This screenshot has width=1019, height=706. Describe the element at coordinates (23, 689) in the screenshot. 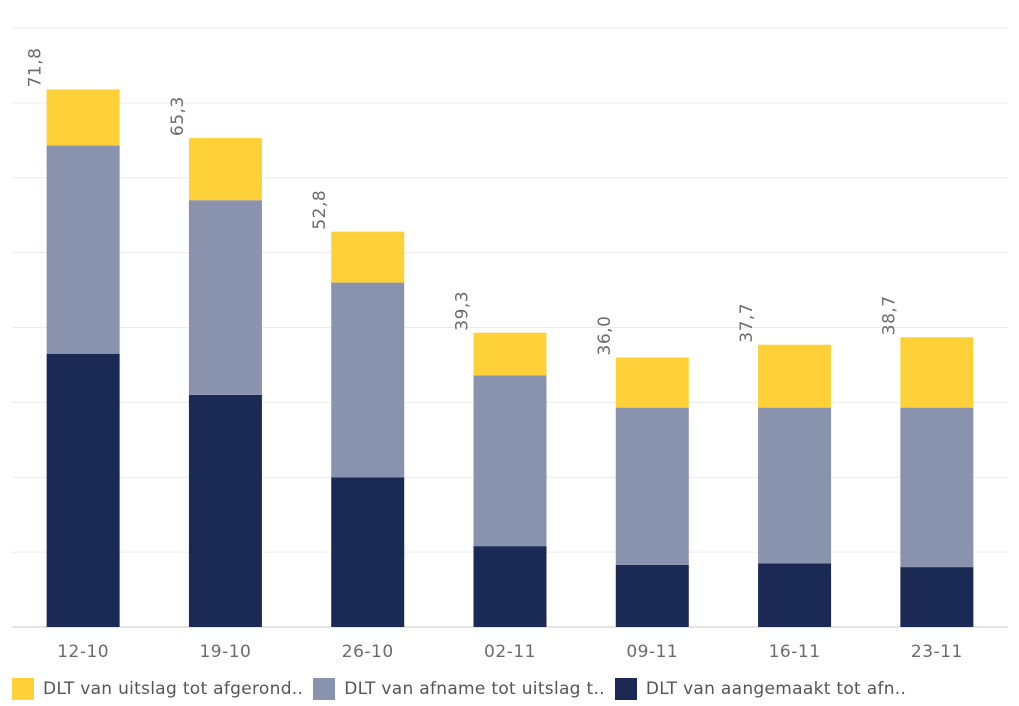

I see `legend-swatch-uitslag-afgerond` at that location.